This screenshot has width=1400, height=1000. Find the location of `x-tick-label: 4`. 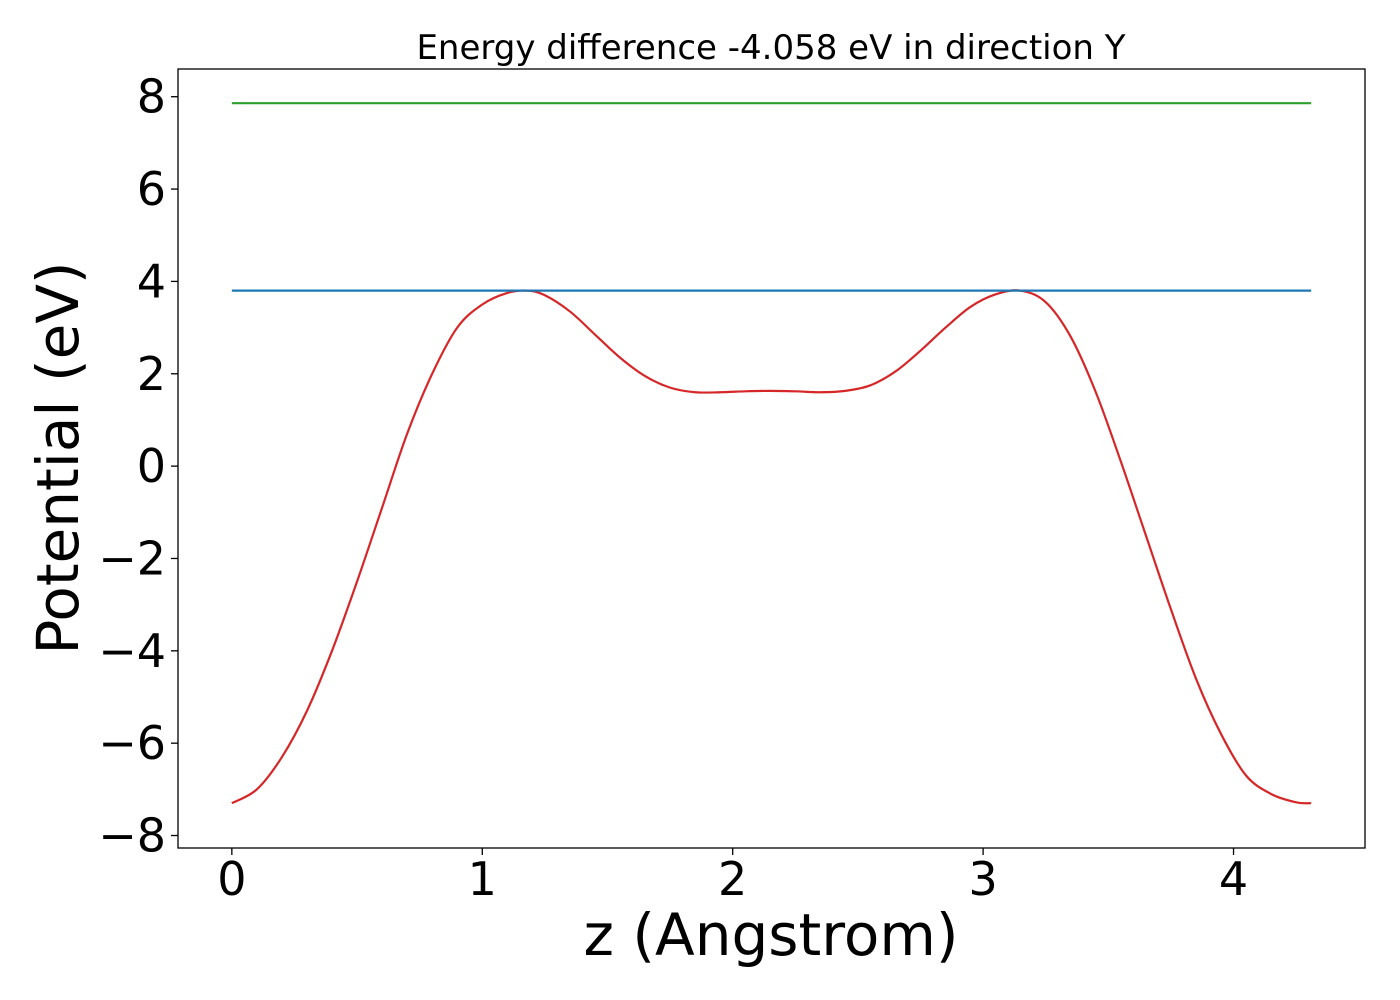

x-tick-label: 4 is located at coordinates (1233, 879).